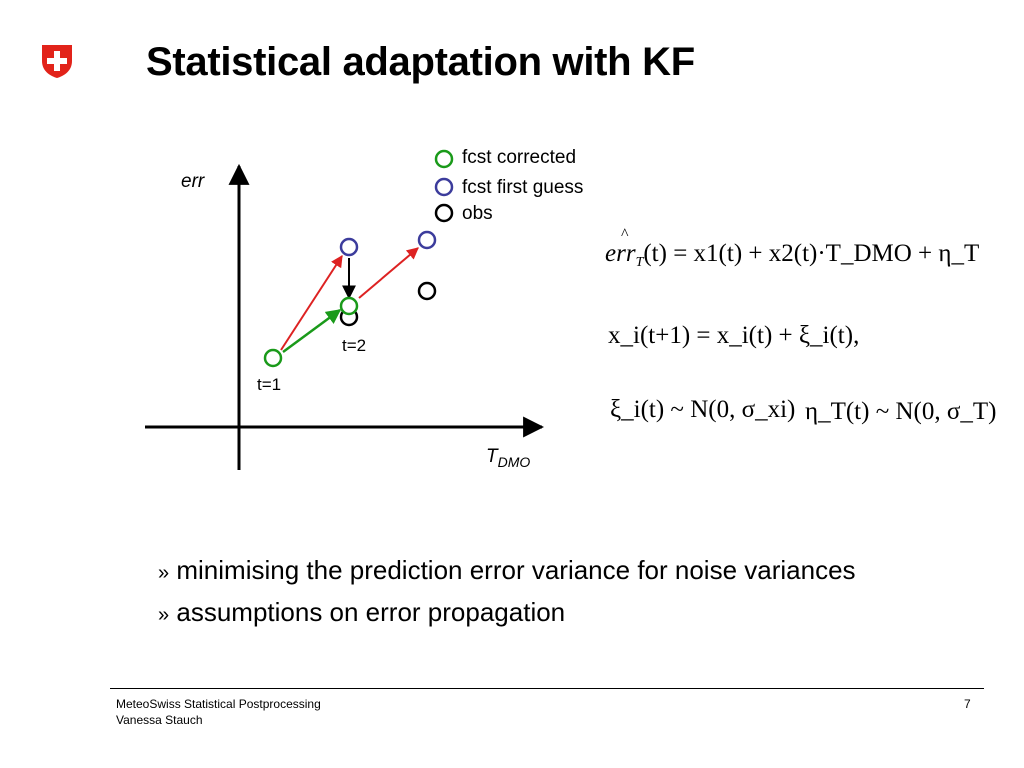 This screenshot has width=1024, height=768. I want to click on legend-marker-obs, so click(444, 213).